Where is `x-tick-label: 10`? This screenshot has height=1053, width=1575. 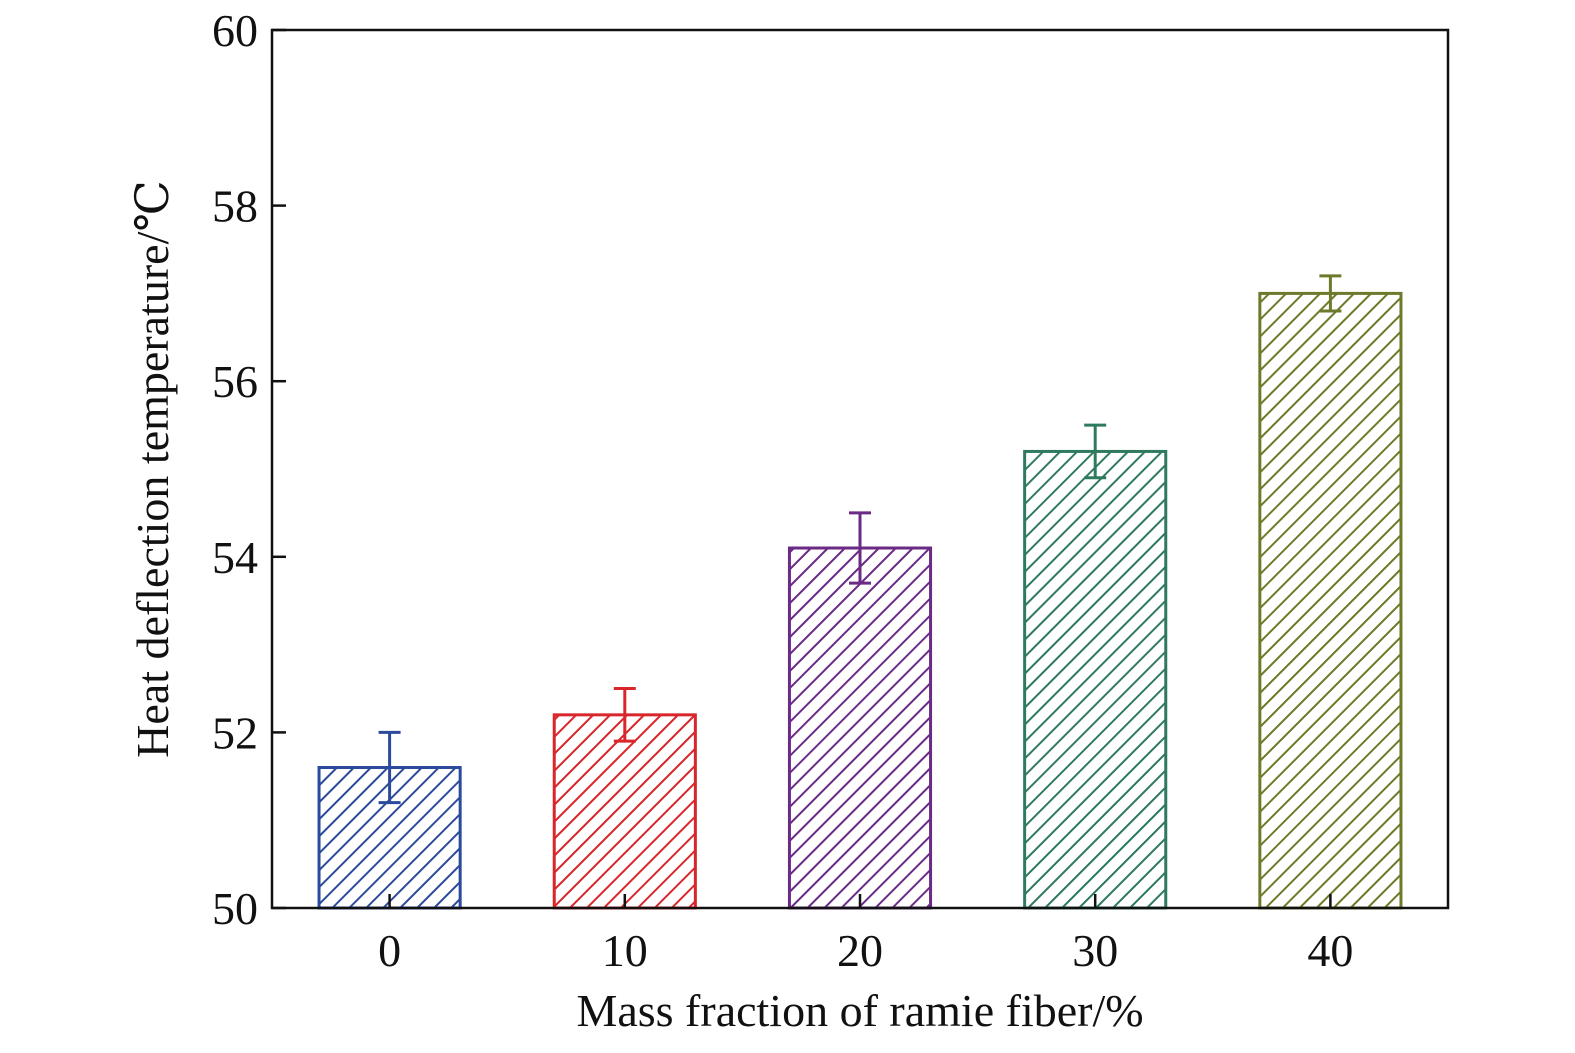 x-tick-label: 10 is located at coordinates (625, 950).